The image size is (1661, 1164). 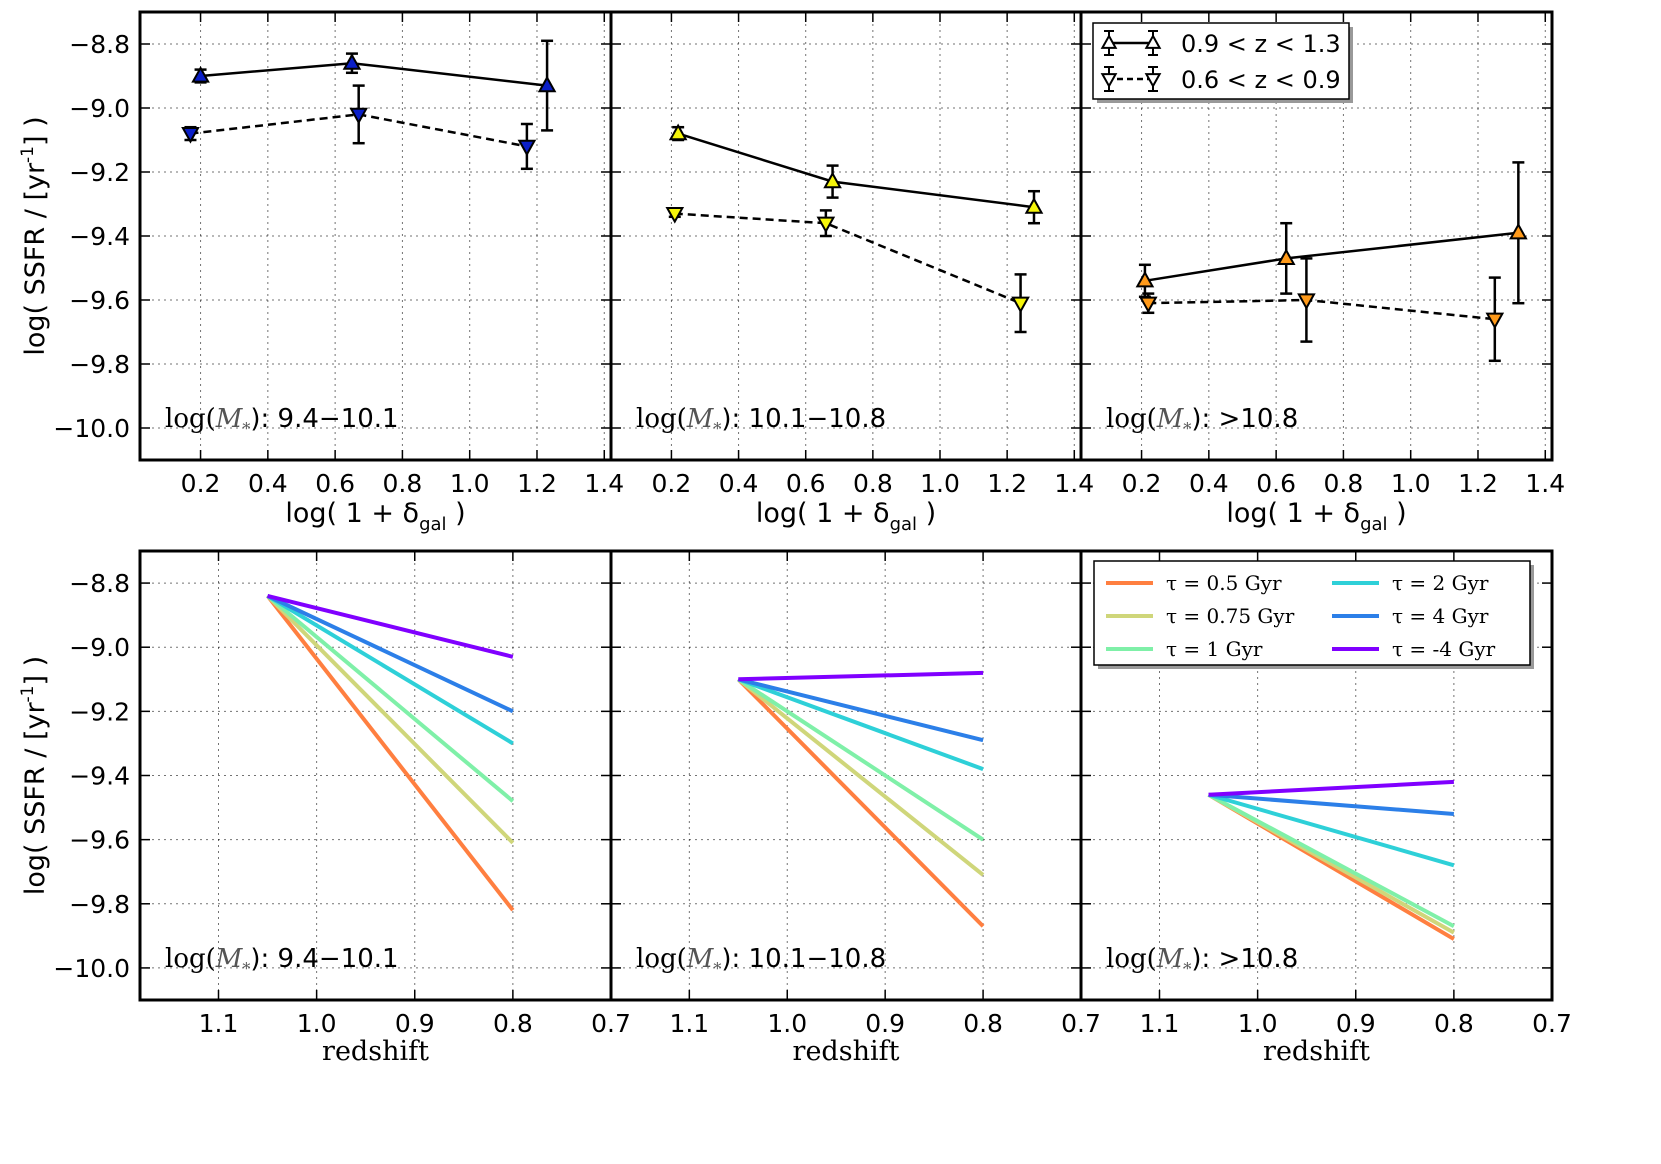 I want to click on legend-entry: τ = -4 Gyr, so click(x=1414, y=649).